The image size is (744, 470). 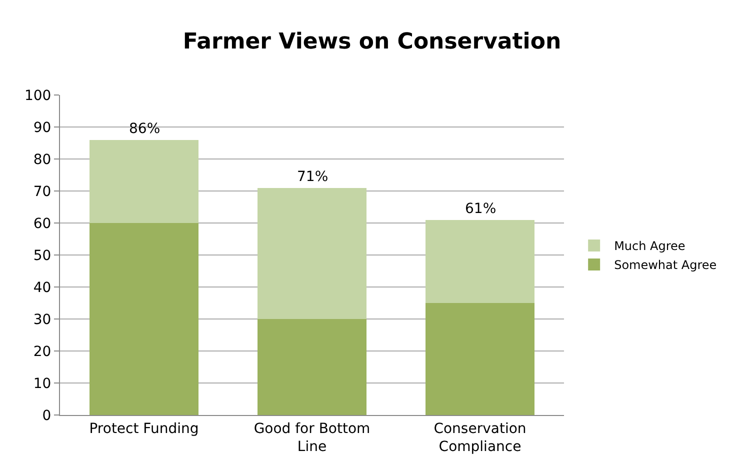 What do you see at coordinates (665, 265) in the screenshot?
I see `legend-label: Somewhat Agree` at bounding box center [665, 265].